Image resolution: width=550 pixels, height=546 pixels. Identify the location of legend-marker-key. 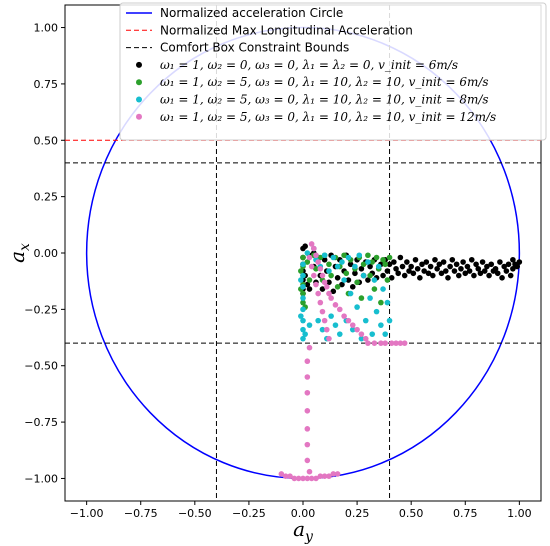
(139, 116).